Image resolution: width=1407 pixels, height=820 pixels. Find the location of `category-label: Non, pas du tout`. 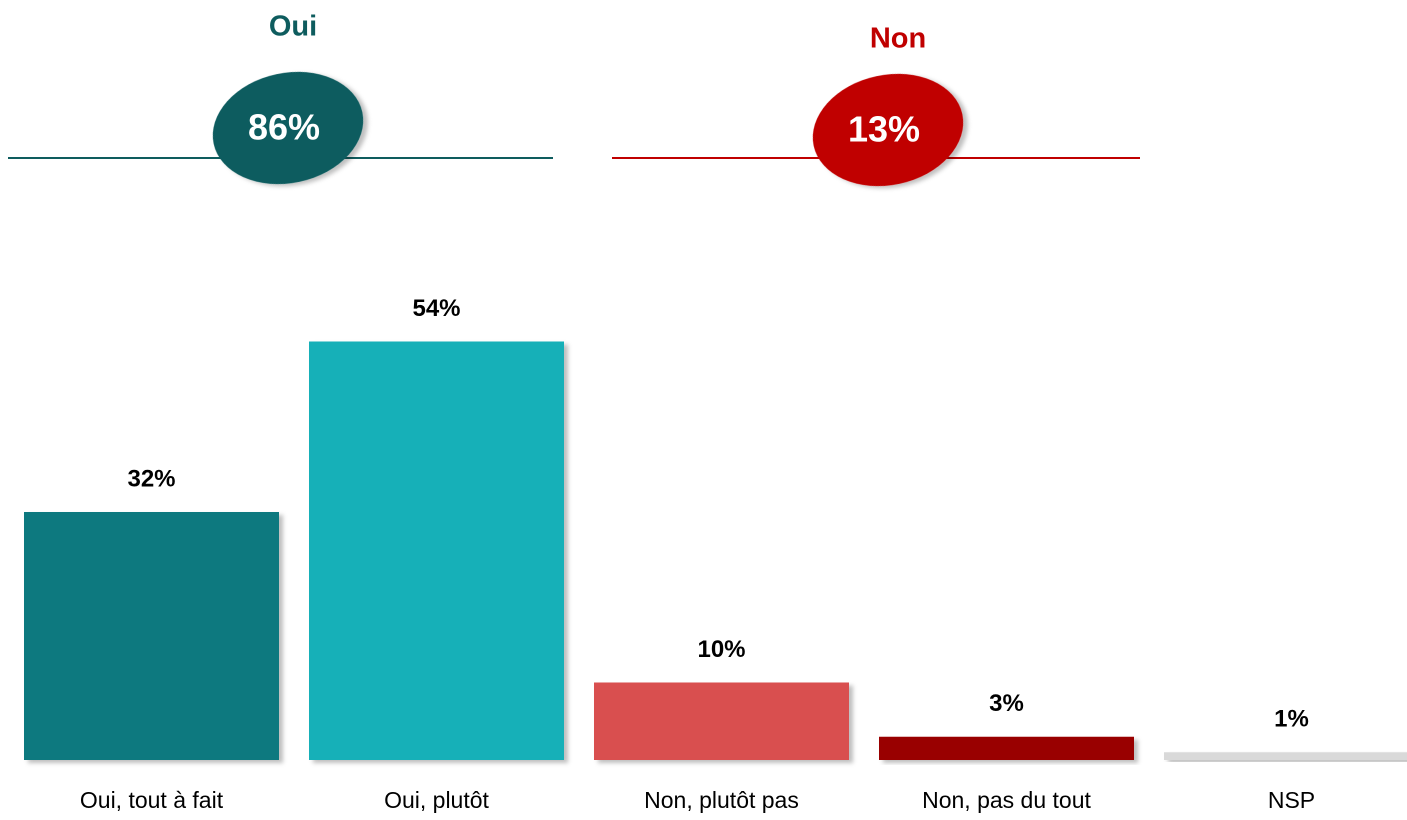

category-label: Non, pas du tout is located at coordinates (1006, 800).